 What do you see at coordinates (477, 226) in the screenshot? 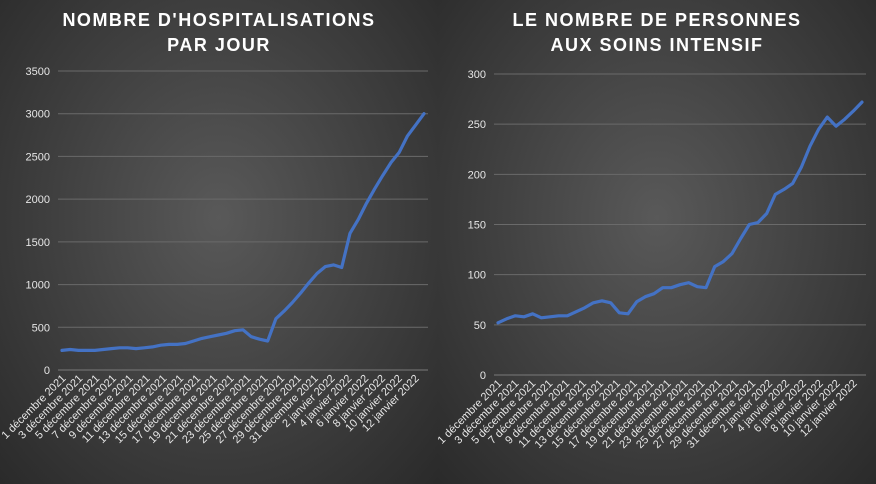
I see `soins-intensifs-y-tick-label: 150` at bounding box center [477, 226].